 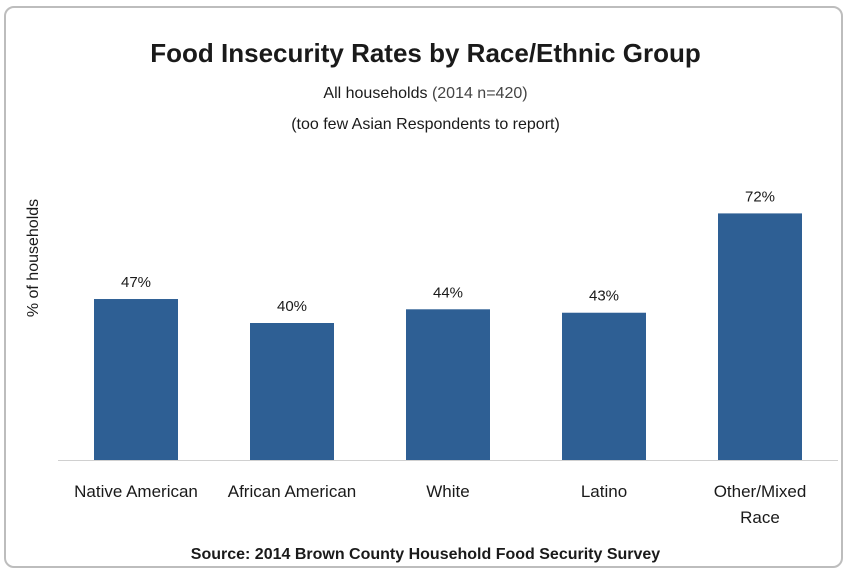 What do you see at coordinates (448, 292) in the screenshot?
I see `data-label-2: 44%` at bounding box center [448, 292].